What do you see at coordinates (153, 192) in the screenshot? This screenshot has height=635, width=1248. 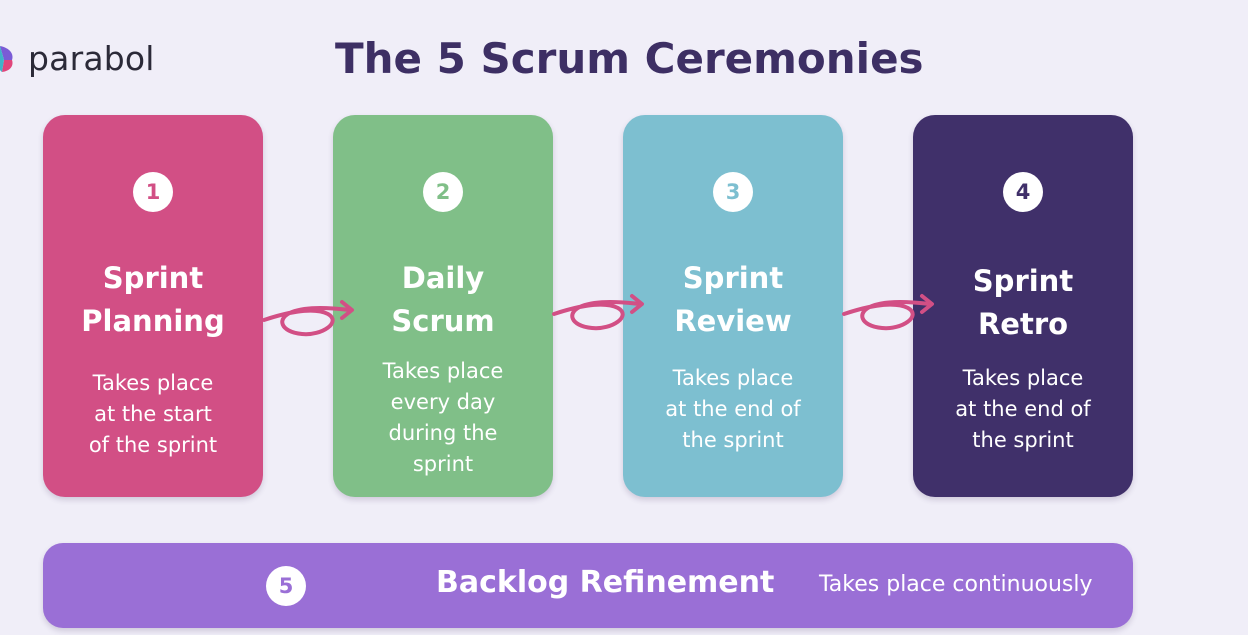 I see `step-number-badge: 1` at bounding box center [153, 192].